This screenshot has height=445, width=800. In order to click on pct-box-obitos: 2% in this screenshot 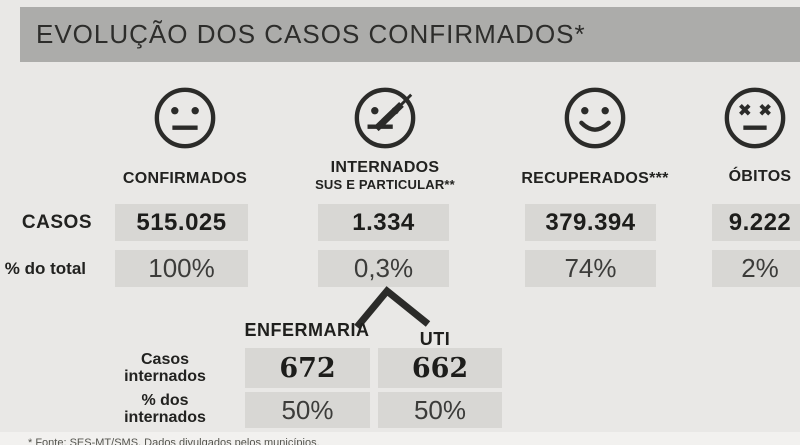, I will do `click(756, 268)`.